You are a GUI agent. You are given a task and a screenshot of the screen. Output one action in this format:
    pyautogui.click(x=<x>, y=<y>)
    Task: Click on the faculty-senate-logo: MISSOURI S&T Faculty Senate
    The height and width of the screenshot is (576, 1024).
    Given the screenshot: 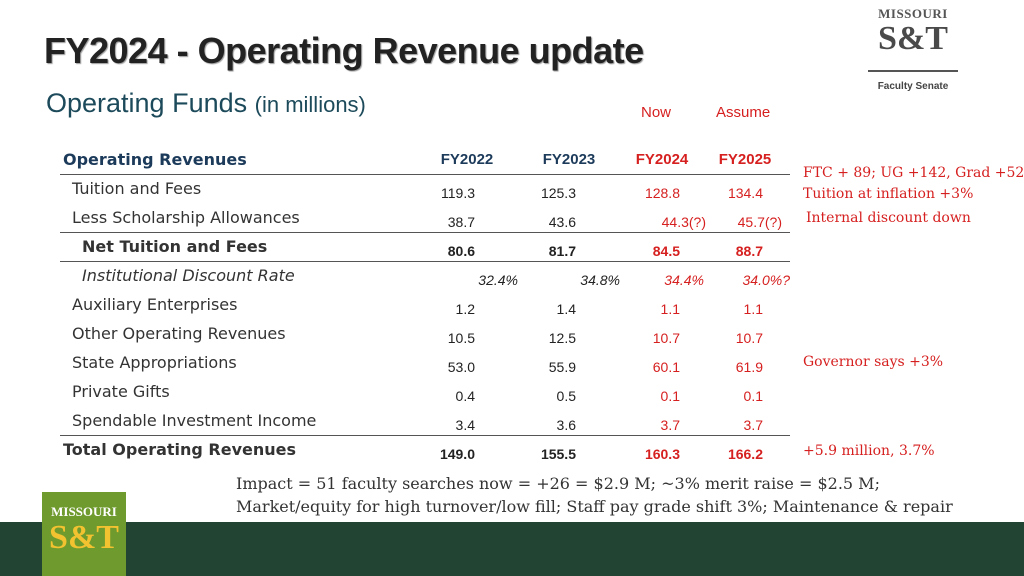 What is the action you would take?
    pyautogui.click(x=913, y=49)
    